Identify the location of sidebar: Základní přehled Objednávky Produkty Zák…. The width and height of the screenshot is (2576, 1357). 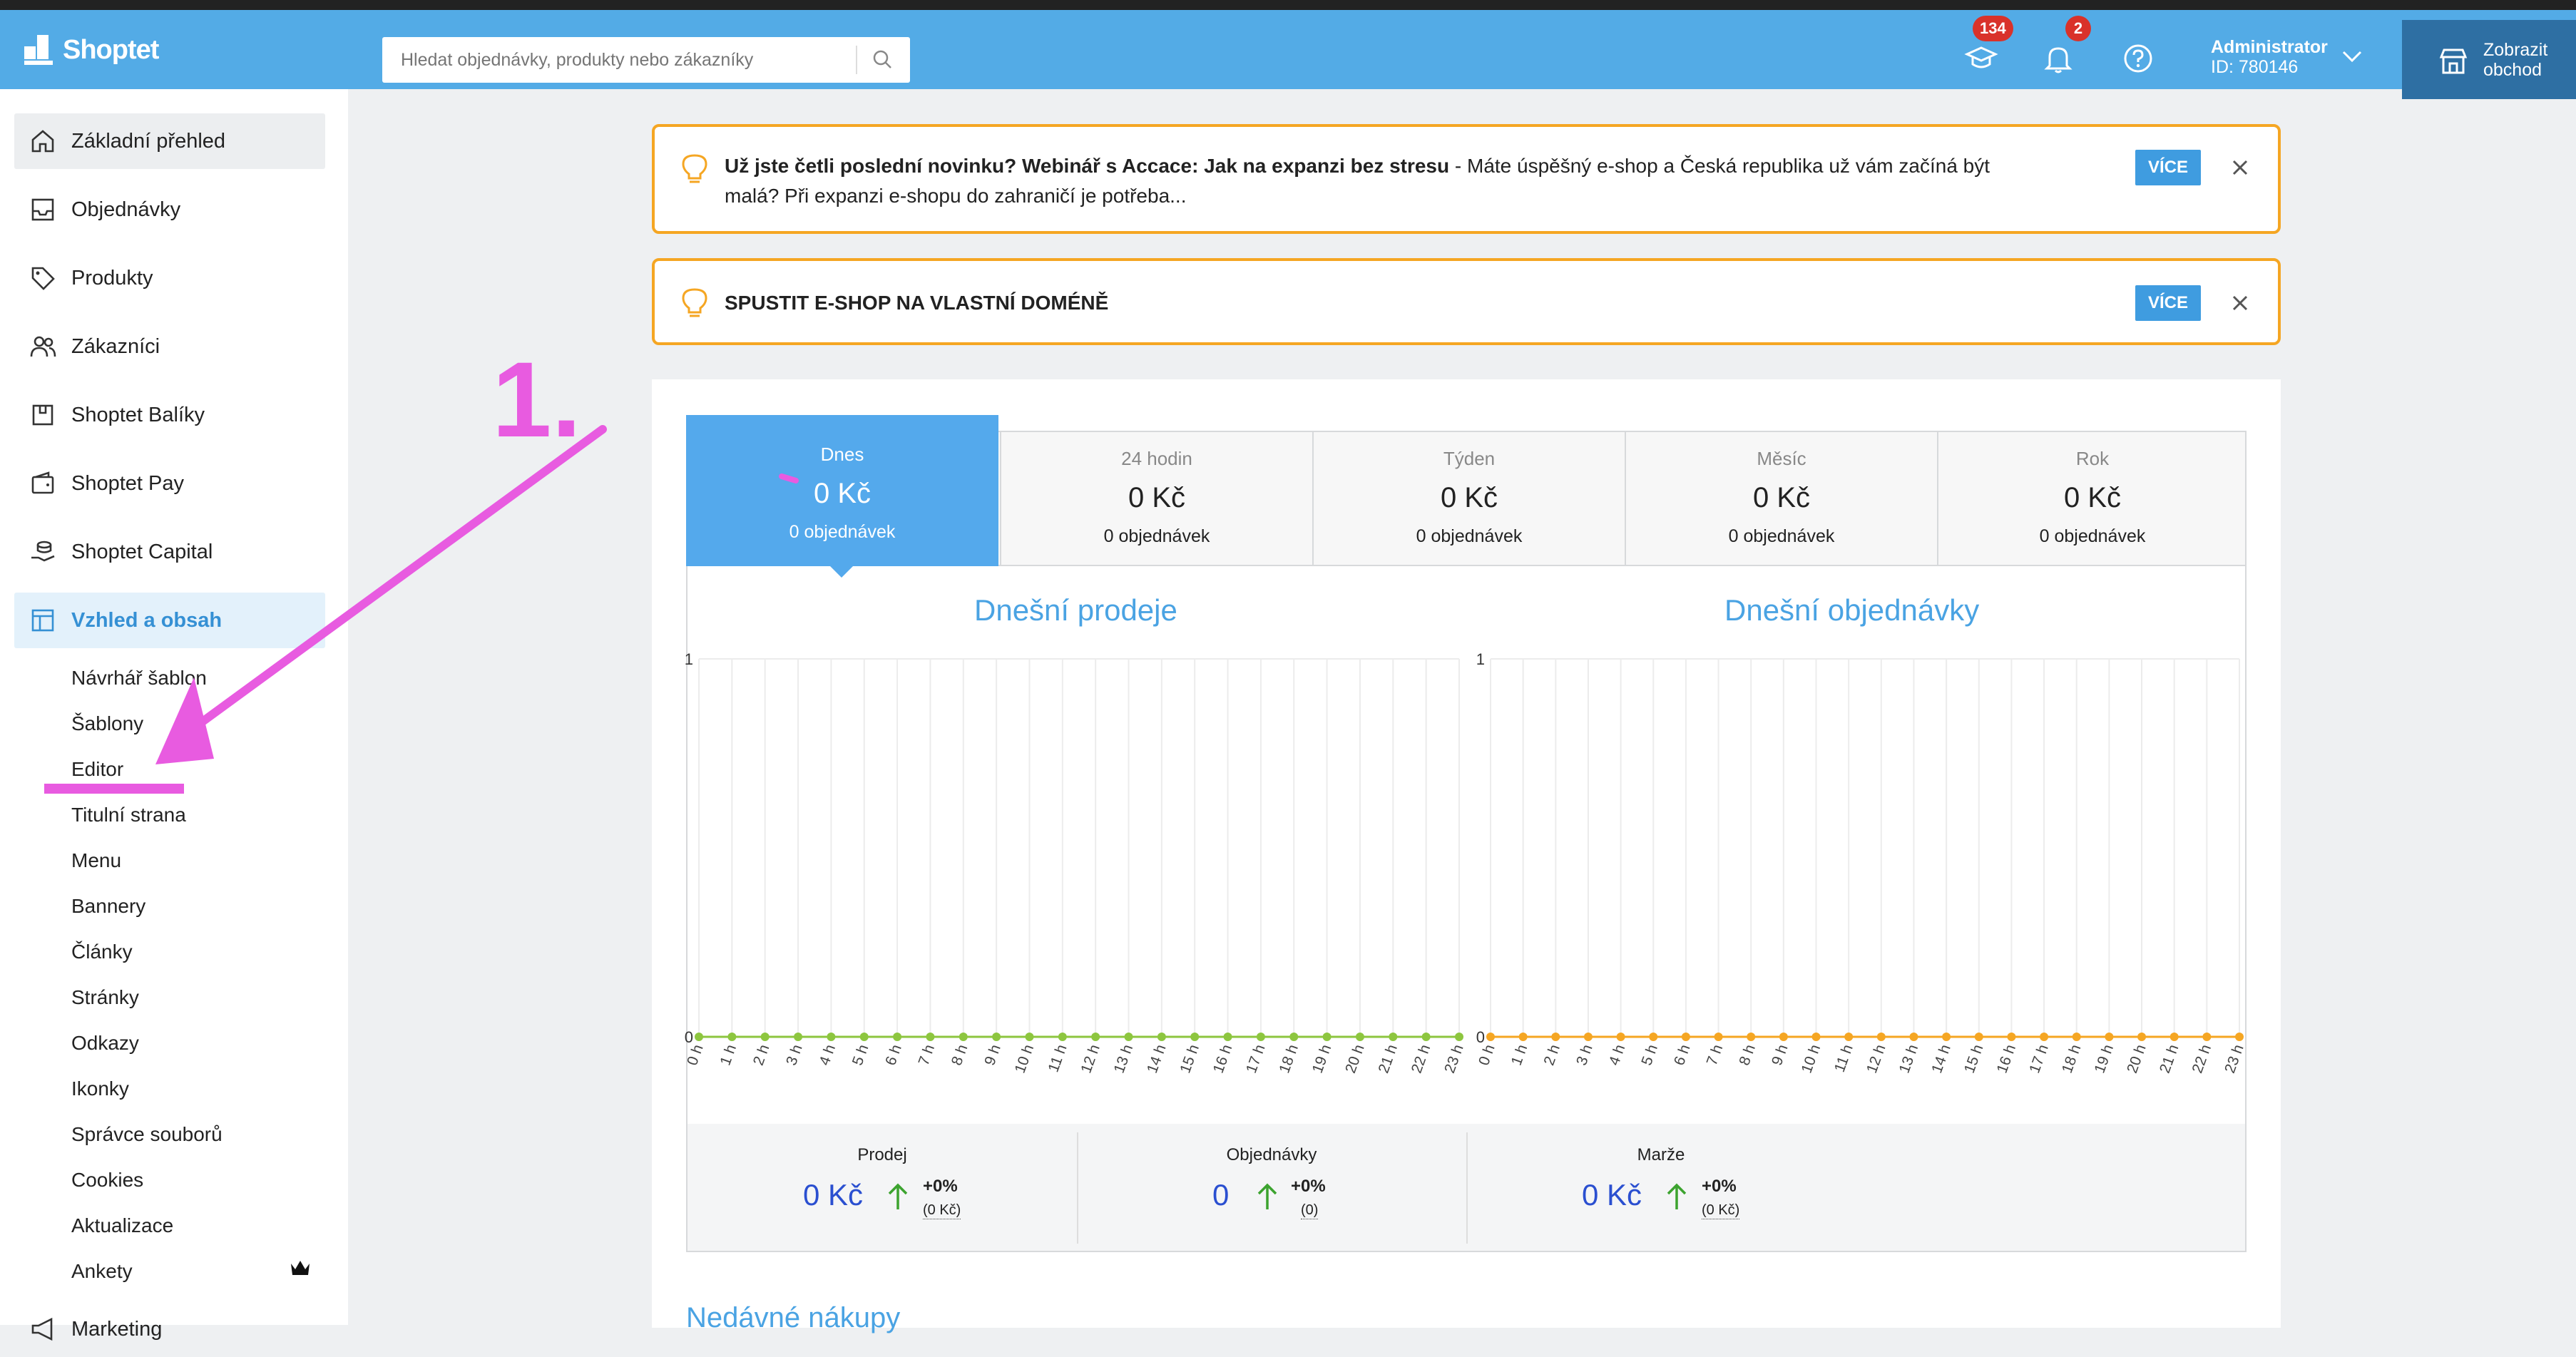
(174, 715).